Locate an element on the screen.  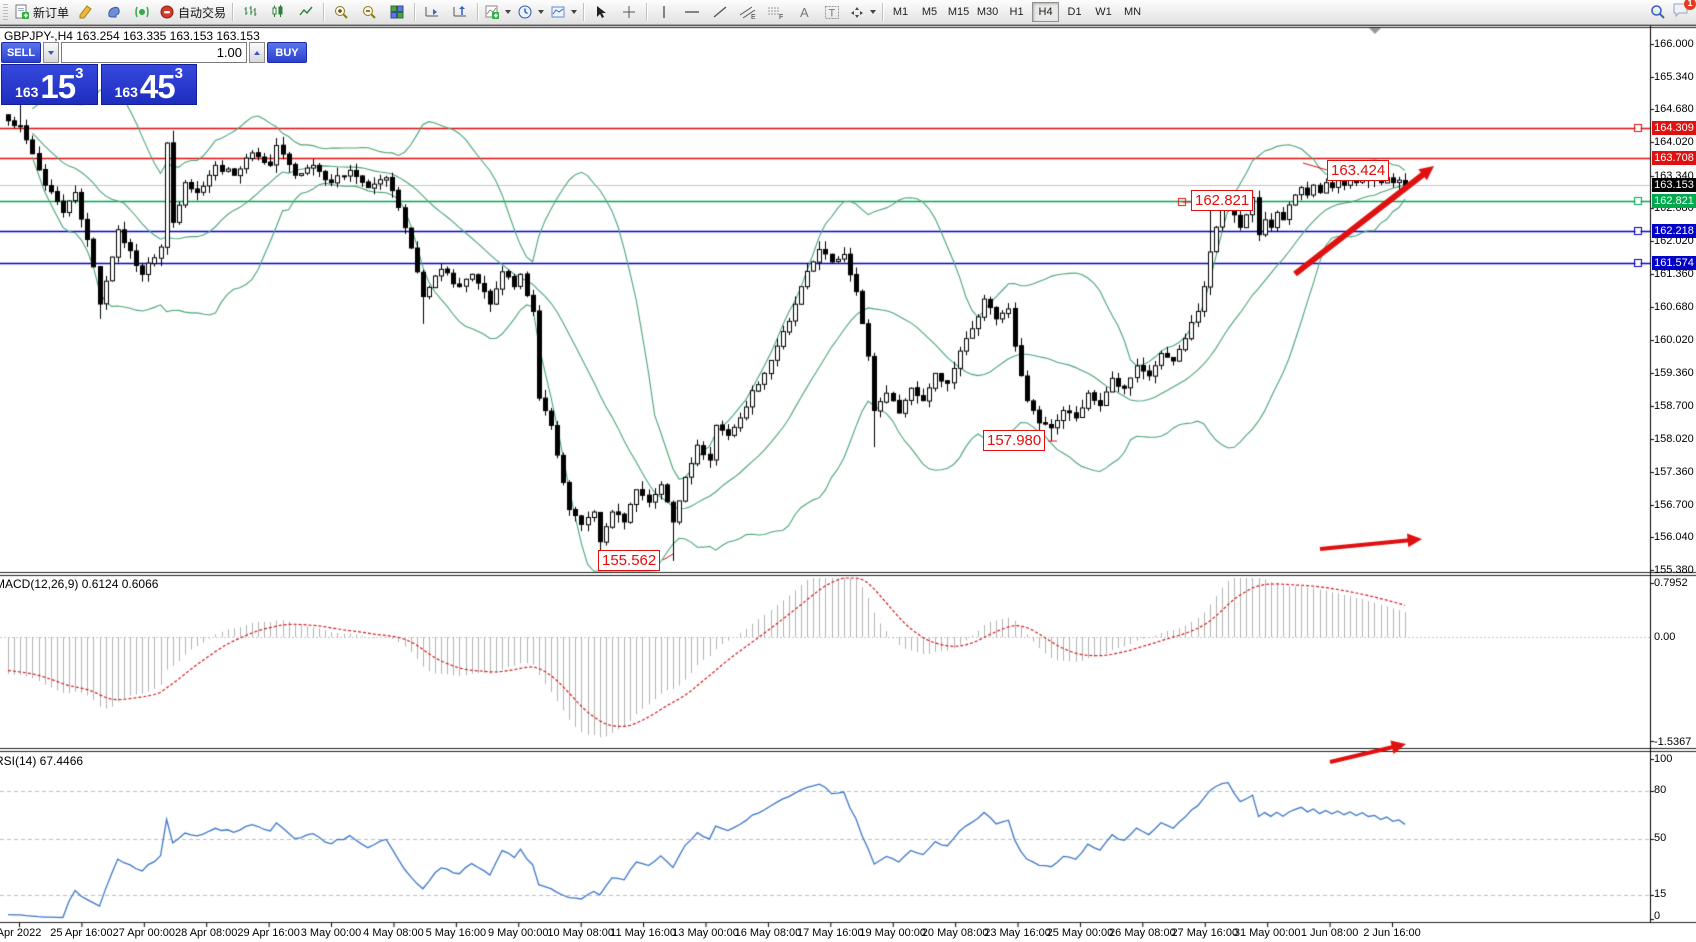
zoom-in-button is located at coordinates (341, 12).